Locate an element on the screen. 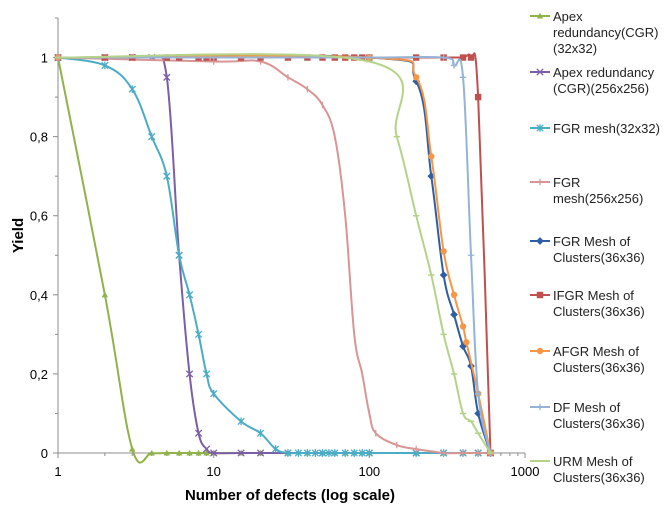  legend-entry: FGR mesh(32x32) is located at coordinates (595, 128).